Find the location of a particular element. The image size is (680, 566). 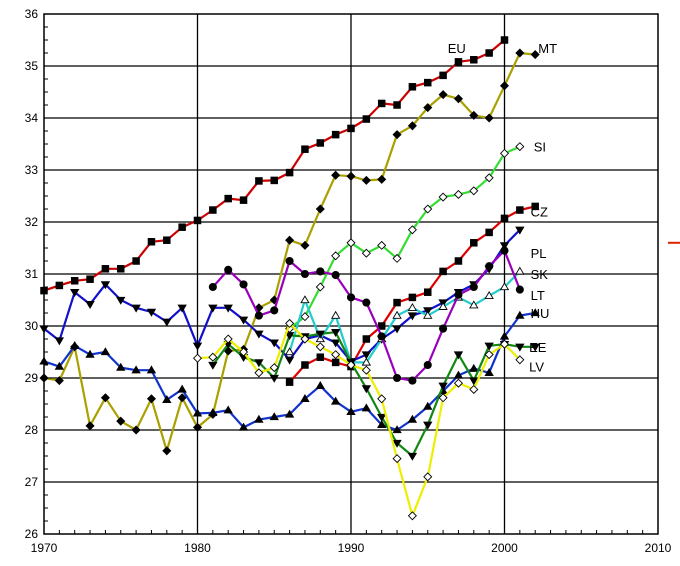

series-line-si is located at coordinates (404, 237).